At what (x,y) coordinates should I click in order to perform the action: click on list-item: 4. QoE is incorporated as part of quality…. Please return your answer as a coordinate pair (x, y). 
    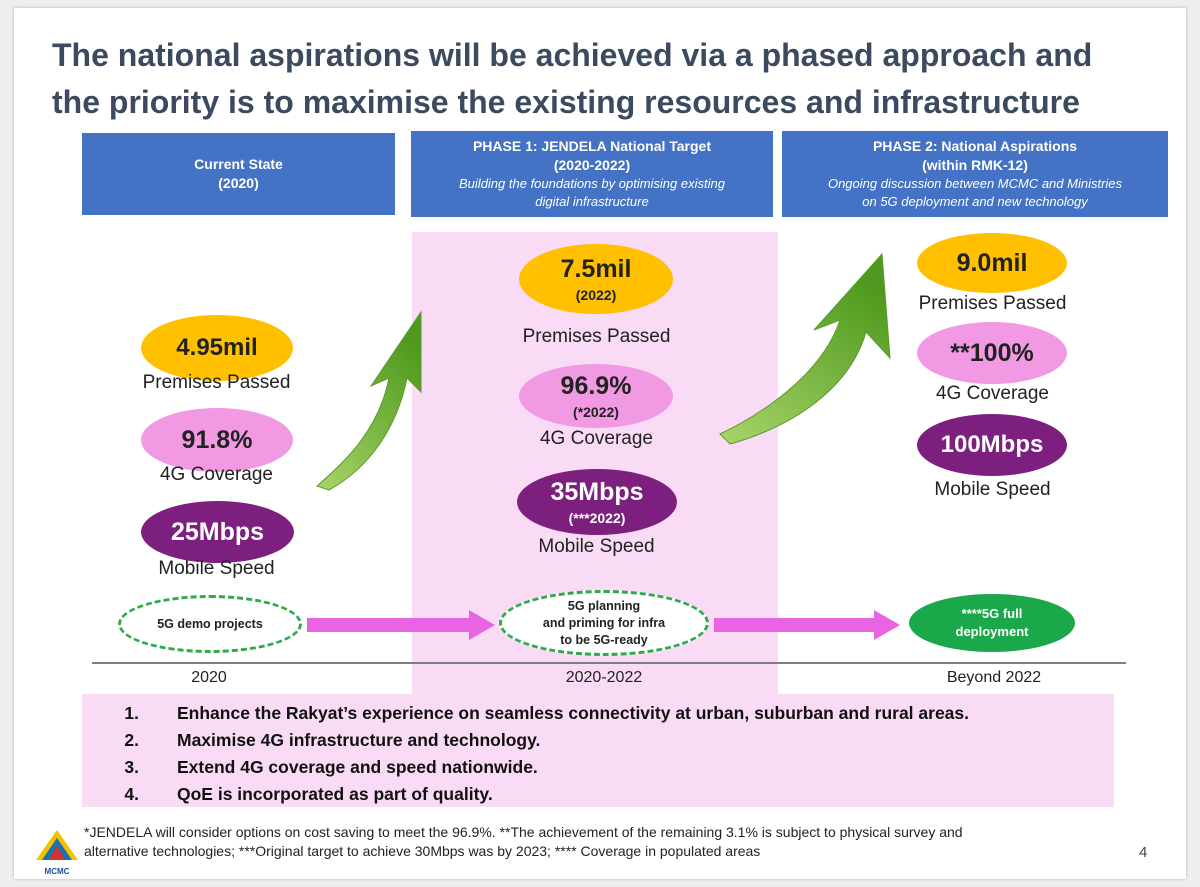
    Looking at the image, I should click on (598, 794).